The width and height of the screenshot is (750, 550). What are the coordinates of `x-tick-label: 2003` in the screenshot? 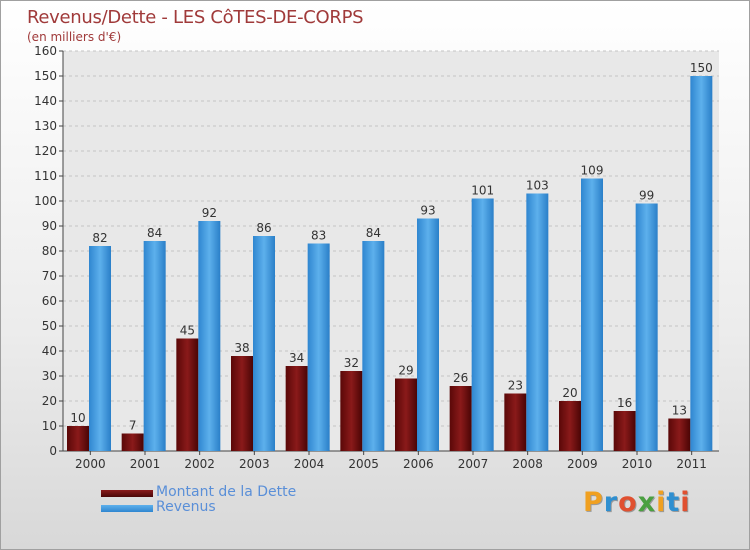 It's located at (254, 464).